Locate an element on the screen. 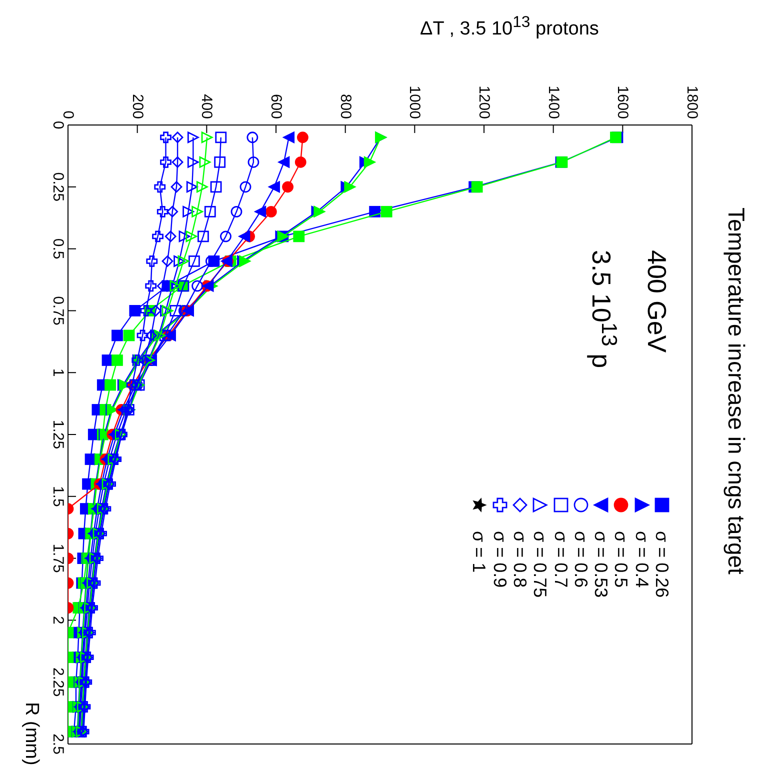 Image resolution: width=760 pixels, height=782 pixels. y-tick-label: 0.75 is located at coordinates (58, 311).